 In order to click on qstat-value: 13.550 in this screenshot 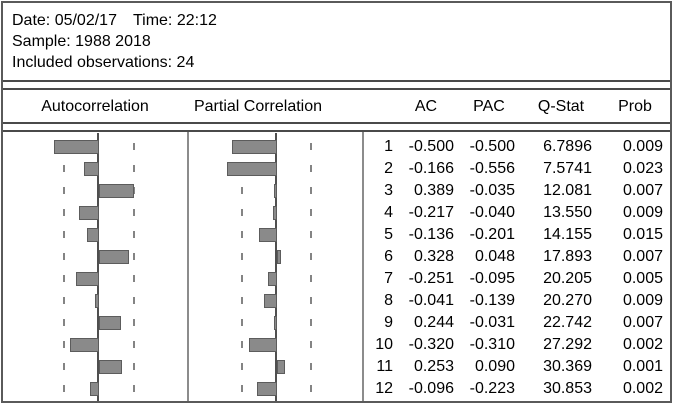, I will do `click(567, 212)`.